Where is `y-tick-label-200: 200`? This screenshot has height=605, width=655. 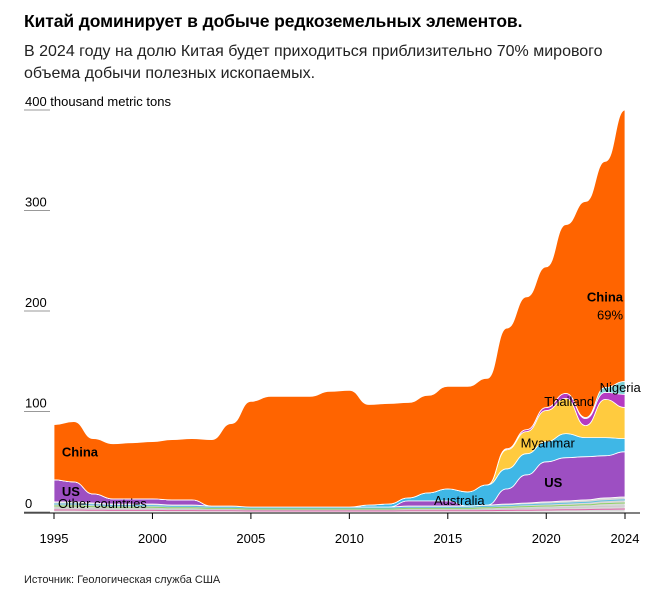
y-tick-label-200: 200 is located at coordinates (36, 302).